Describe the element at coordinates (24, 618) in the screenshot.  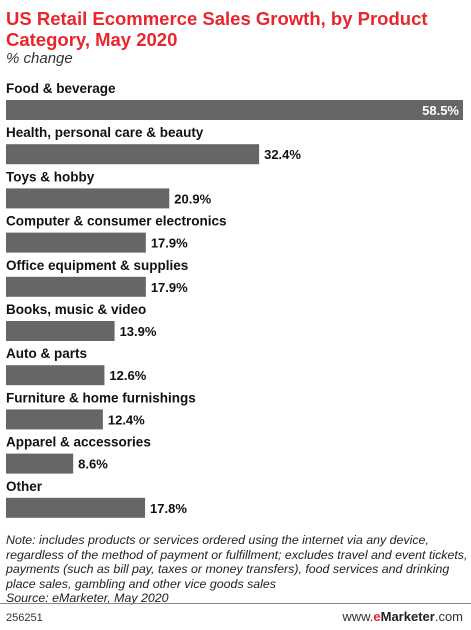
I see `chart-id: 256251` at that location.